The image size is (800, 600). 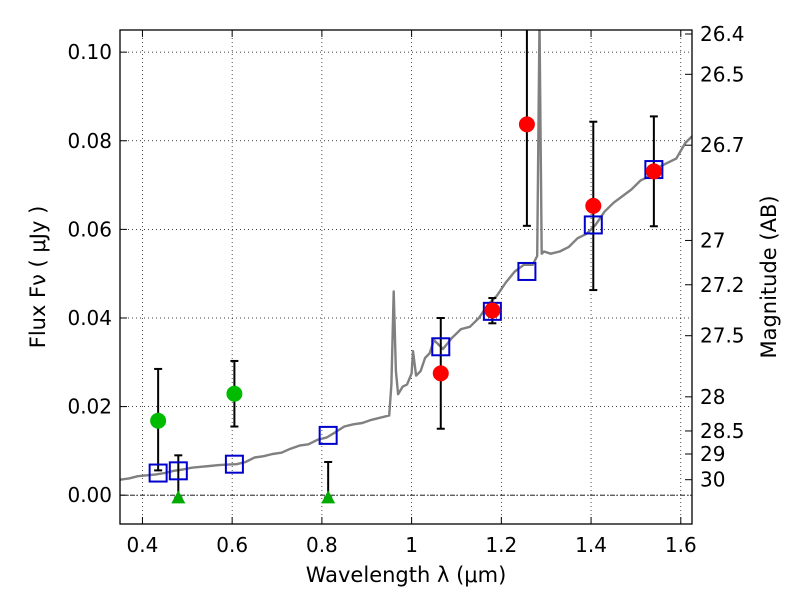 I want to click on mag-tick-label: 26.7, so click(x=722, y=145).